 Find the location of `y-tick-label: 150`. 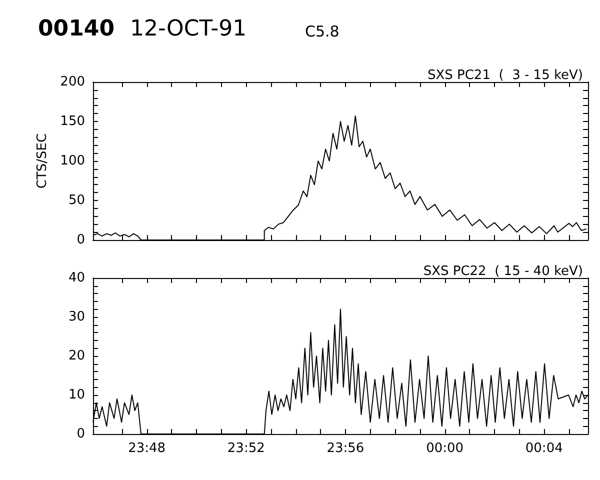

y-tick-label: 150 is located at coordinates (72, 121).